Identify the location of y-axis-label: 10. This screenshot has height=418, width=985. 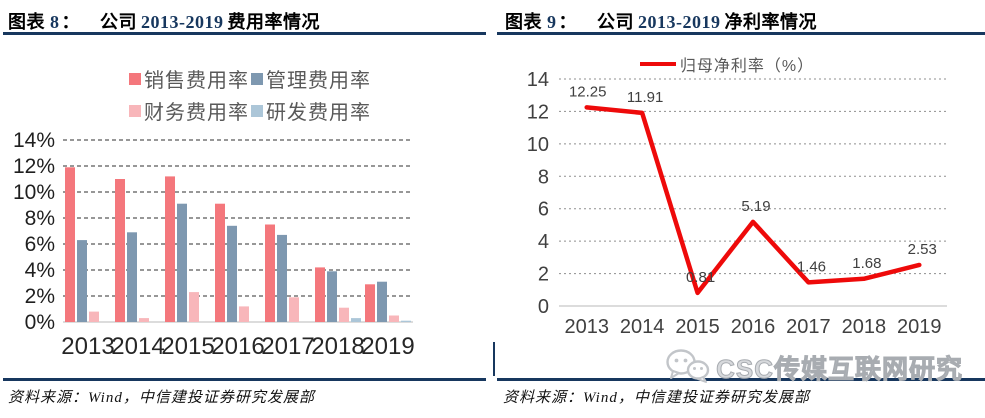
(538, 145).